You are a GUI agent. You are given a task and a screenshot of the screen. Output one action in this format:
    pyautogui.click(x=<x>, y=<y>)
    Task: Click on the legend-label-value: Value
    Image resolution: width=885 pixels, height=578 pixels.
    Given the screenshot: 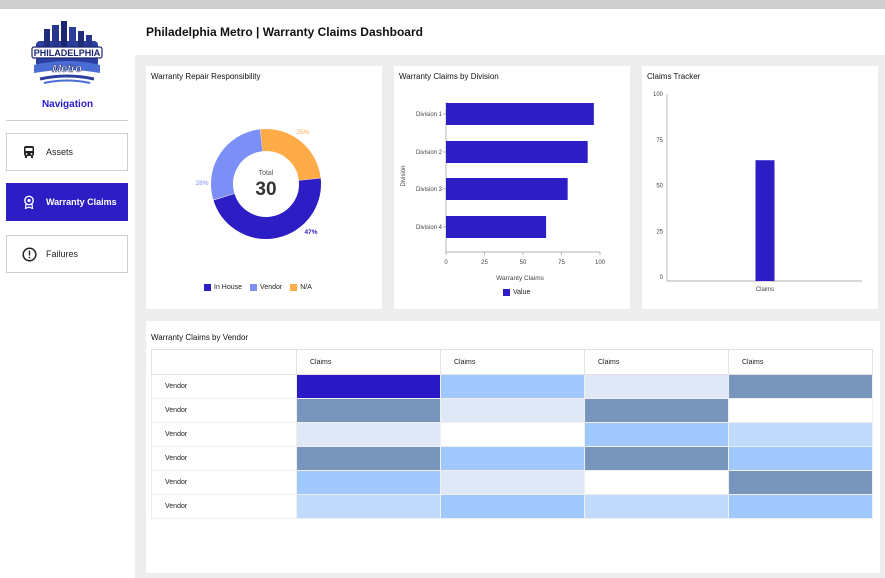 What is the action you would take?
    pyautogui.click(x=522, y=292)
    